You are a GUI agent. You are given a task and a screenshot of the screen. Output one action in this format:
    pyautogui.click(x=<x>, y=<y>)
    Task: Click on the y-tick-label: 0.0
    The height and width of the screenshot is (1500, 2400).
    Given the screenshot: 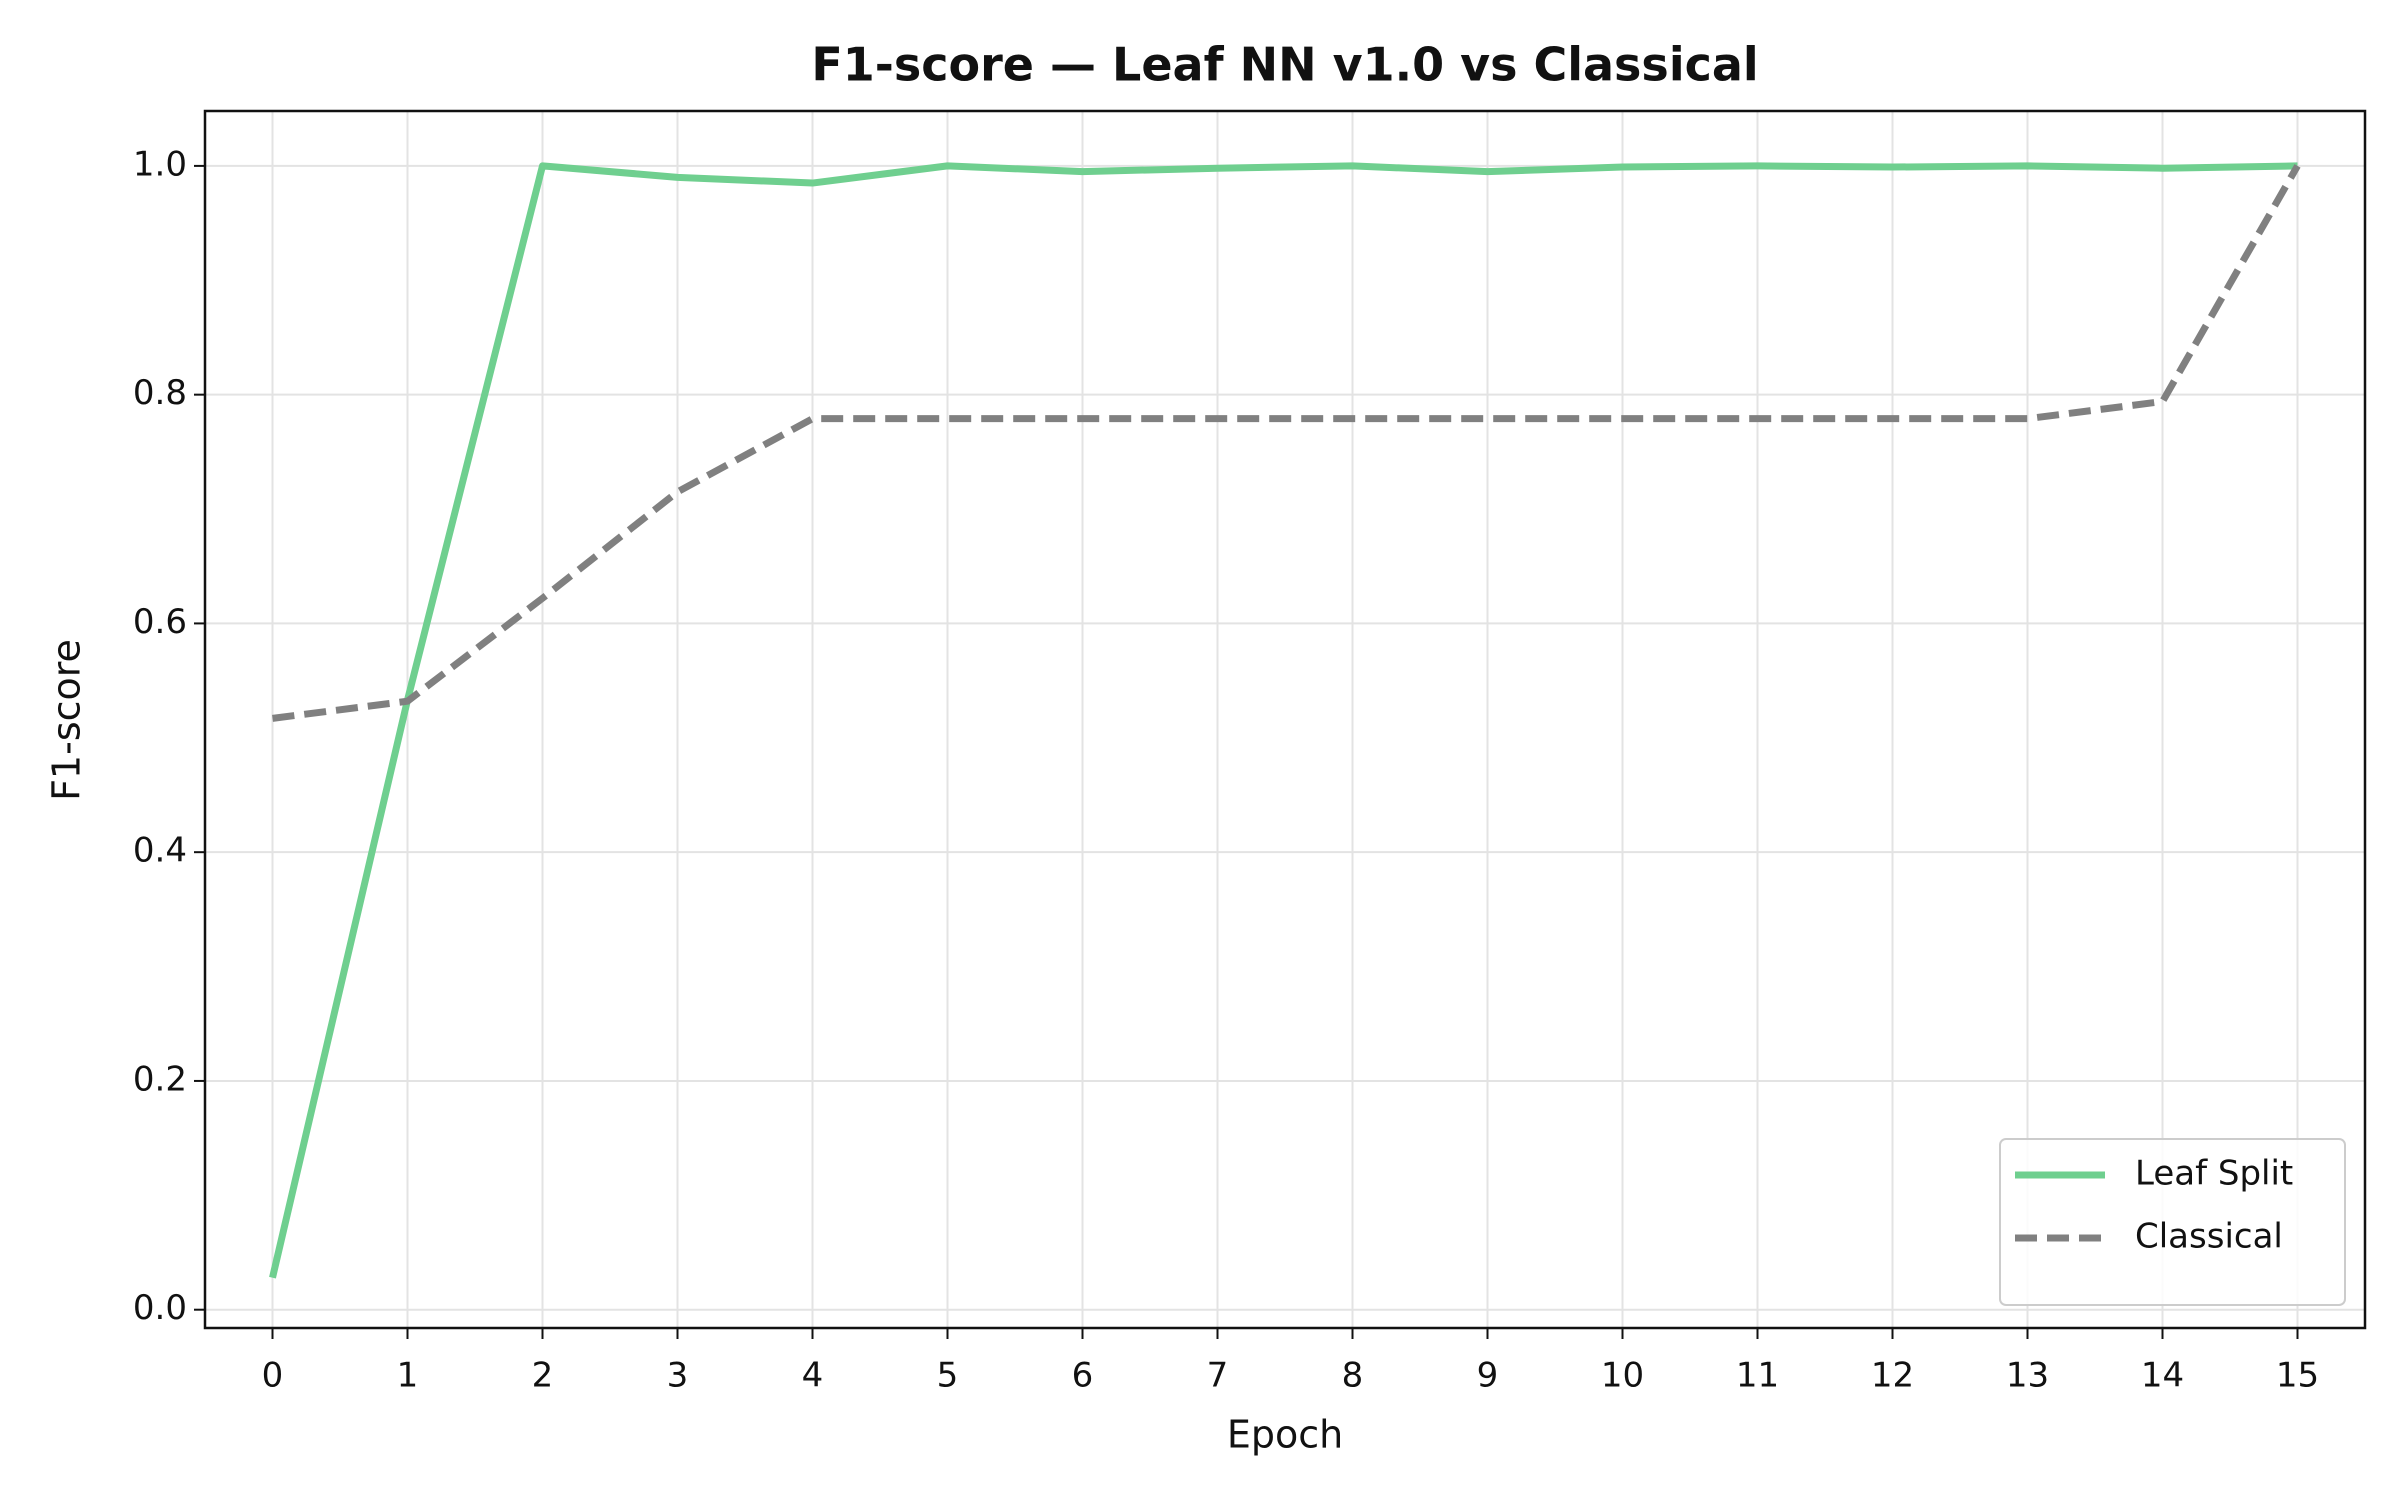 What is the action you would take?
    pyautogui.click(x=160, y=1308)
    